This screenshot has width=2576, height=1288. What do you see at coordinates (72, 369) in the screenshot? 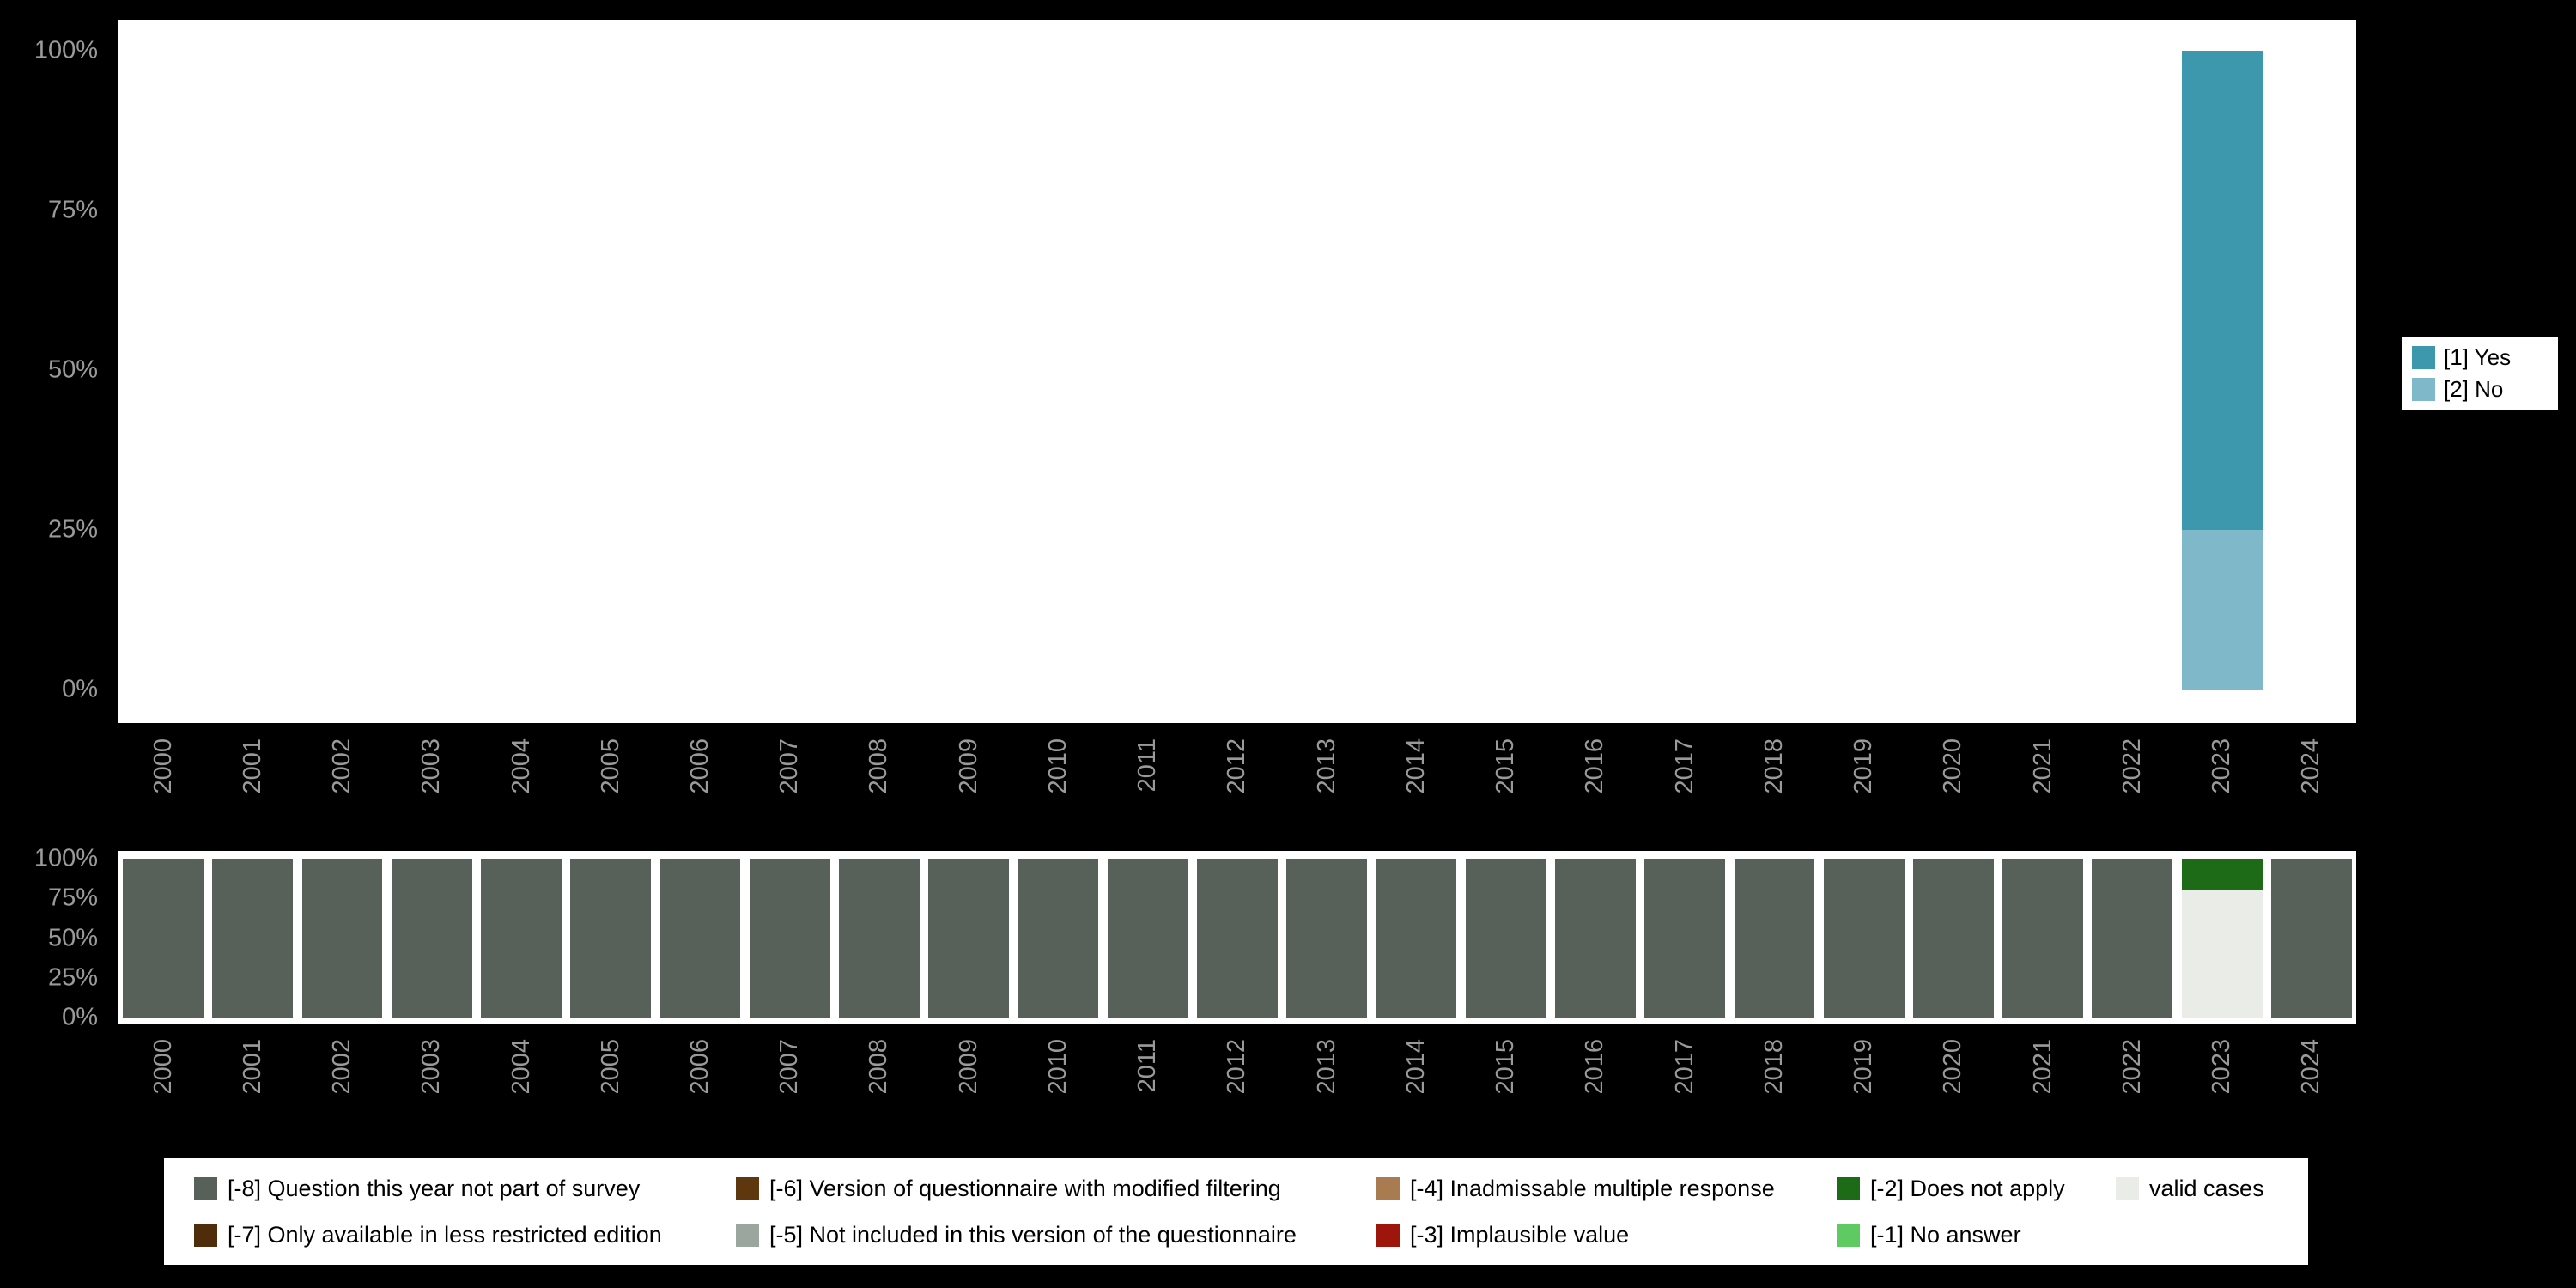
I see `y-tick-label-50: 50%` at bounding box center [72, 369].